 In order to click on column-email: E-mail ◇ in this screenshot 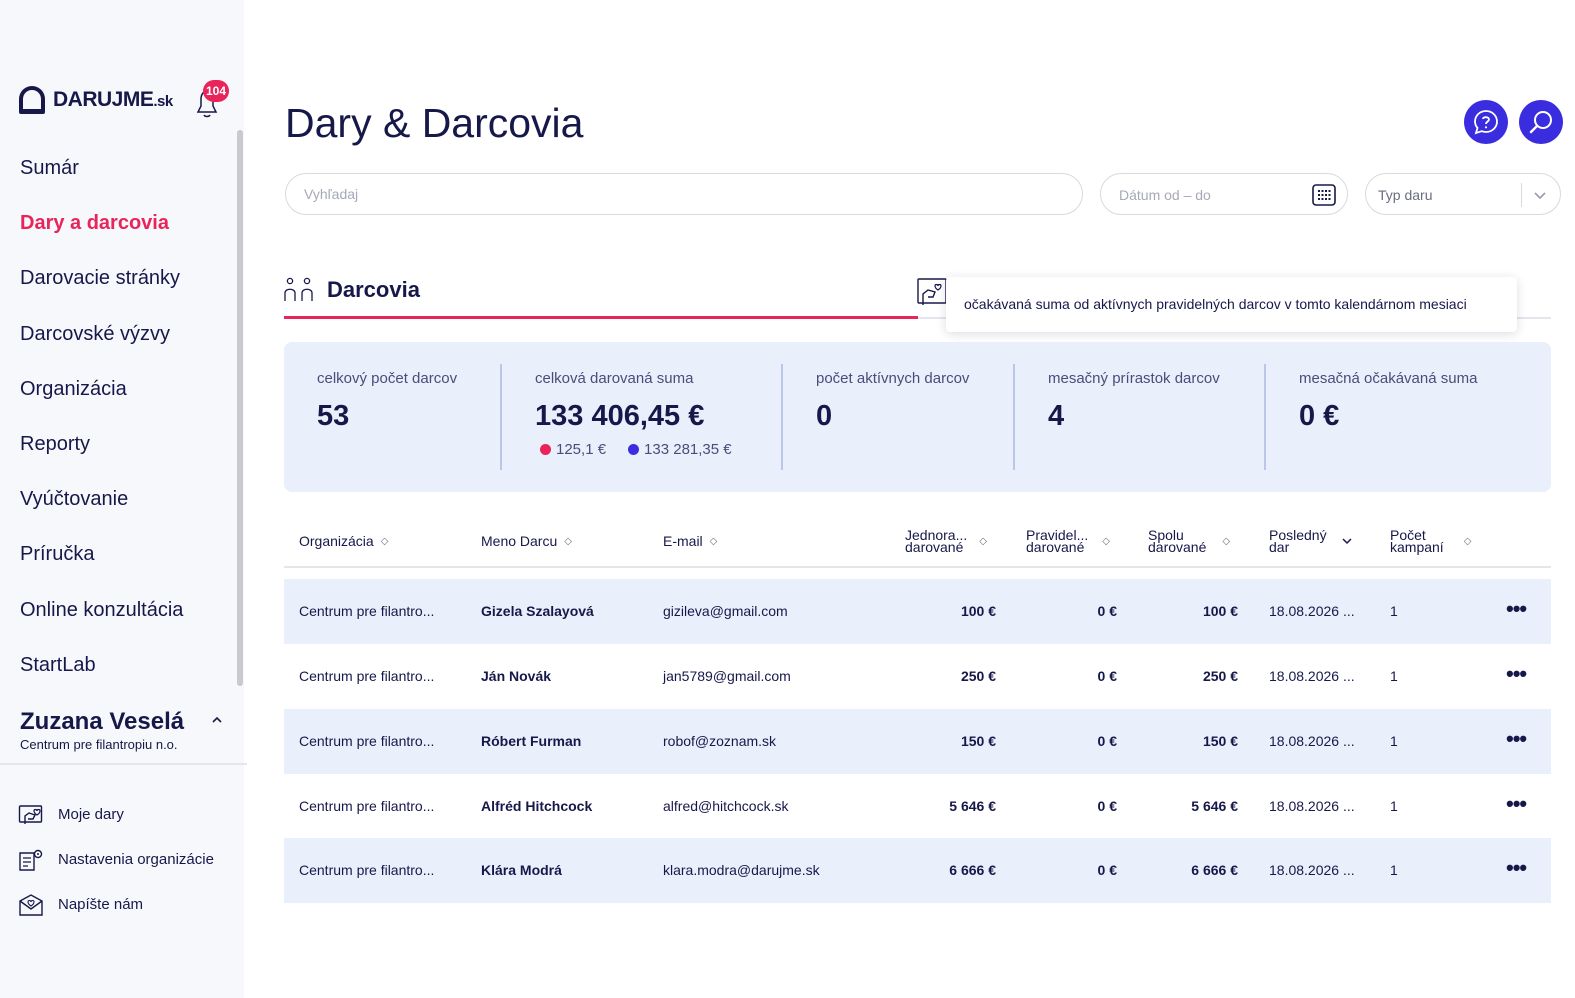, I will do `click(690, 541)`.